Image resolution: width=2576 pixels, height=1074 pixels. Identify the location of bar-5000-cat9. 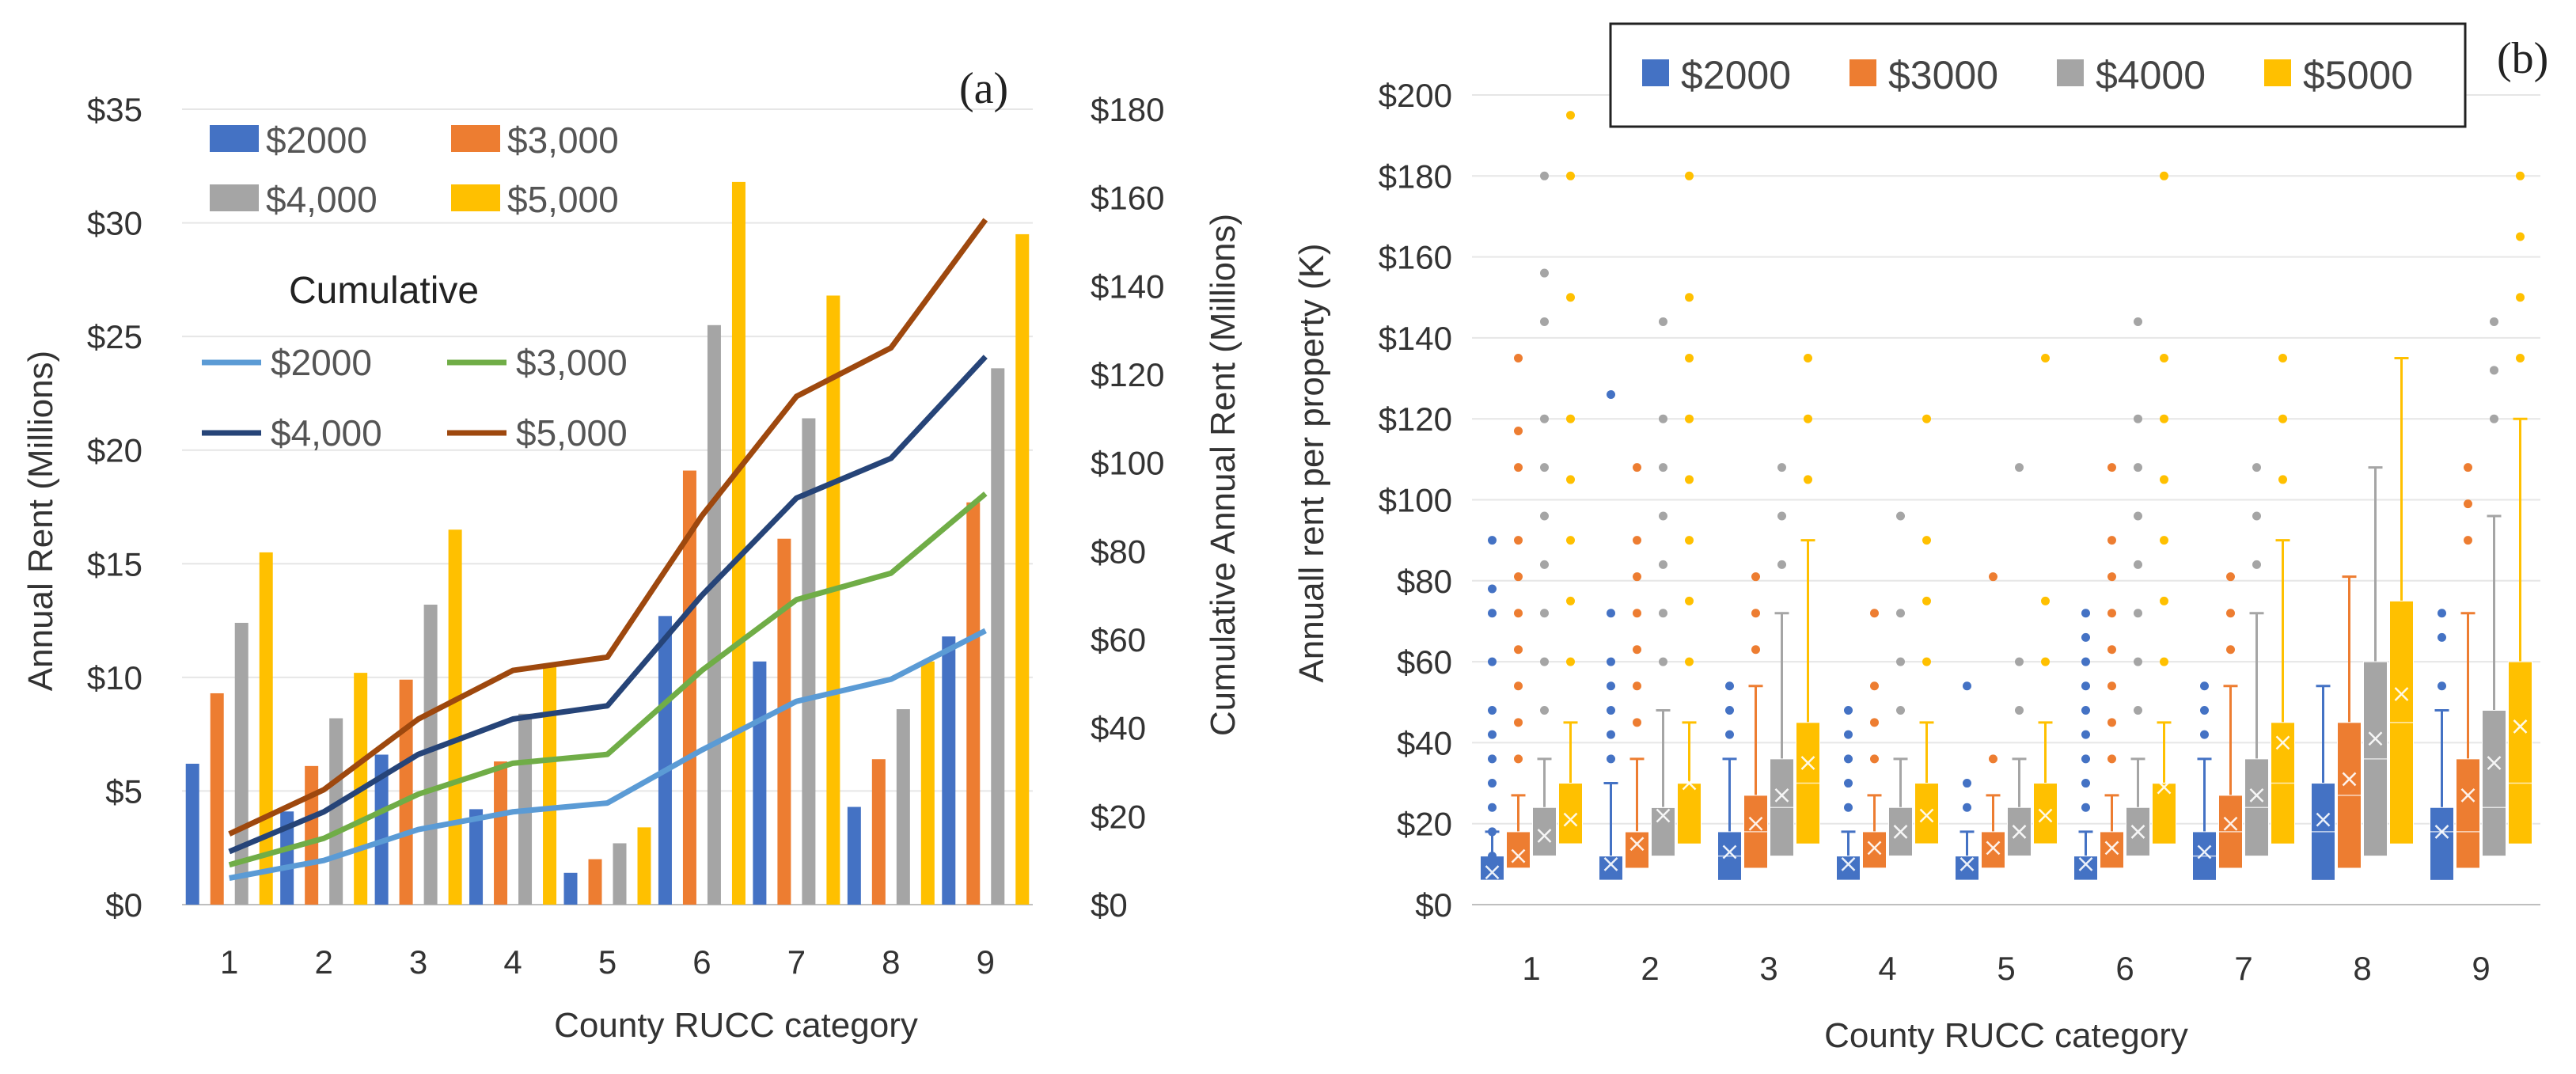
(1022, 569).